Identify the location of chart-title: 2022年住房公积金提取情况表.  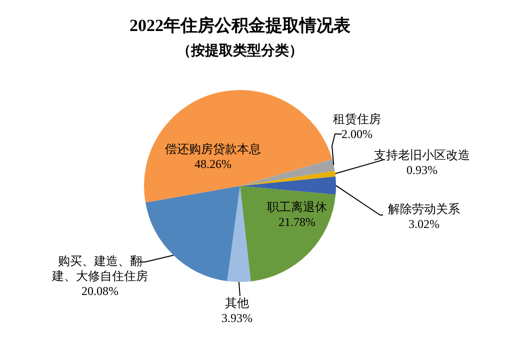
(240, 26).